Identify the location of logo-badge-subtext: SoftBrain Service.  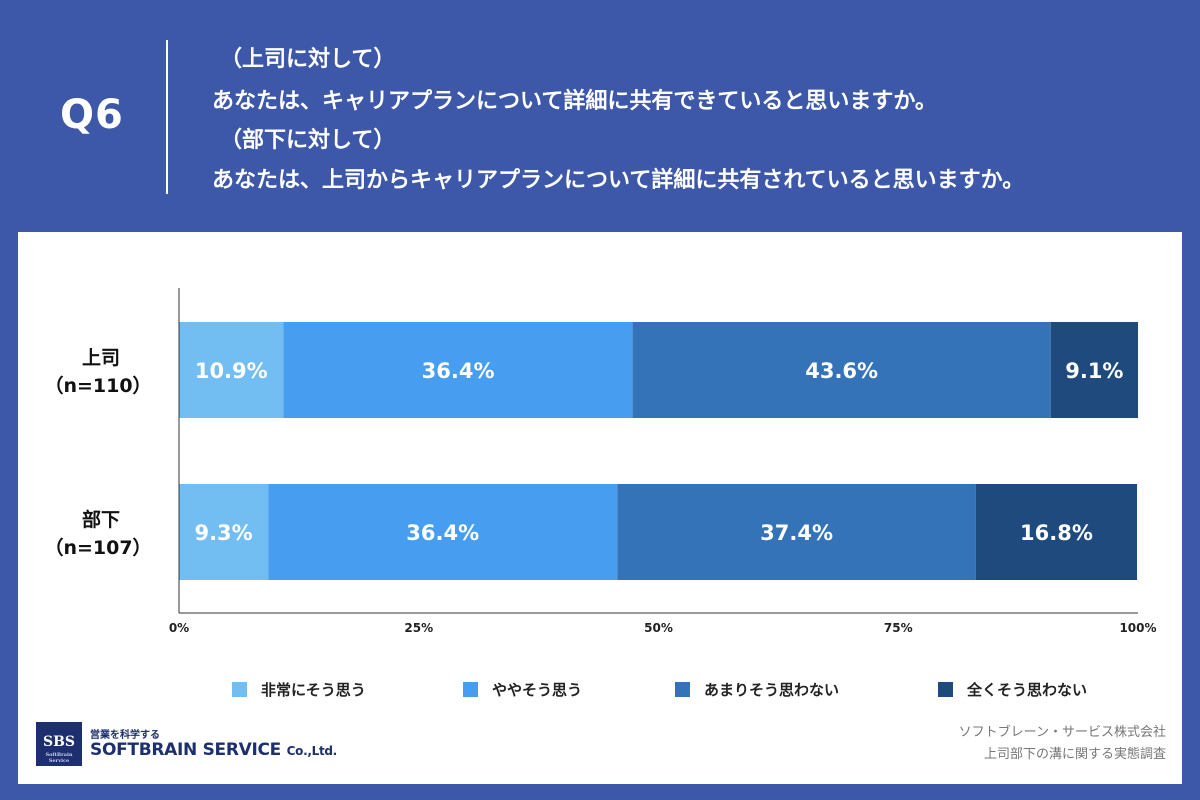
(59, 758).